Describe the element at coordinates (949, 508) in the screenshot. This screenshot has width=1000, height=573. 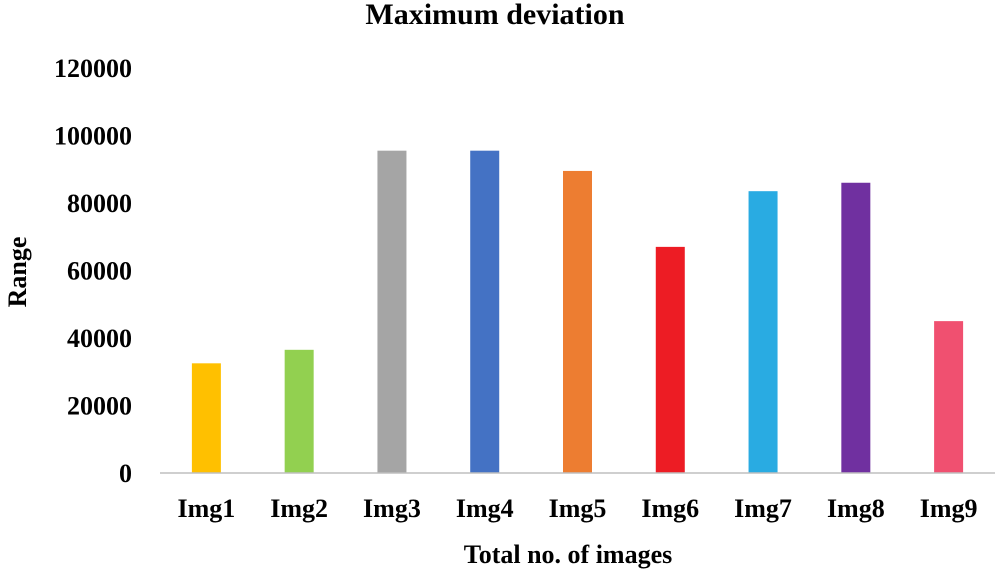
I see `x-tick-label: Img9` at that location.